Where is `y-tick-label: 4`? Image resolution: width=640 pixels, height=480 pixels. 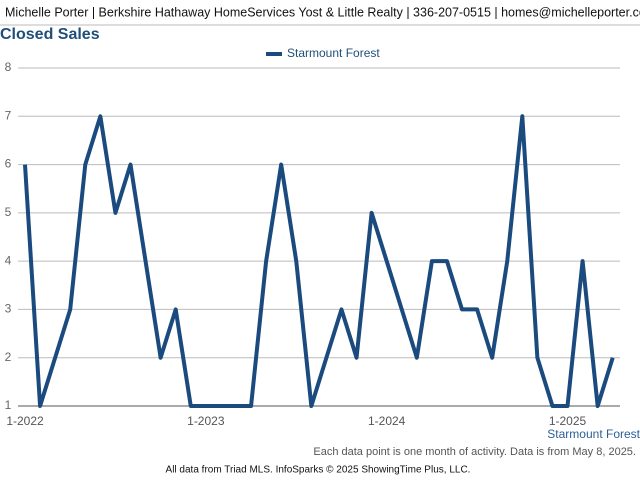
y-tick-label: 4 is located at coordinates (8, 260).